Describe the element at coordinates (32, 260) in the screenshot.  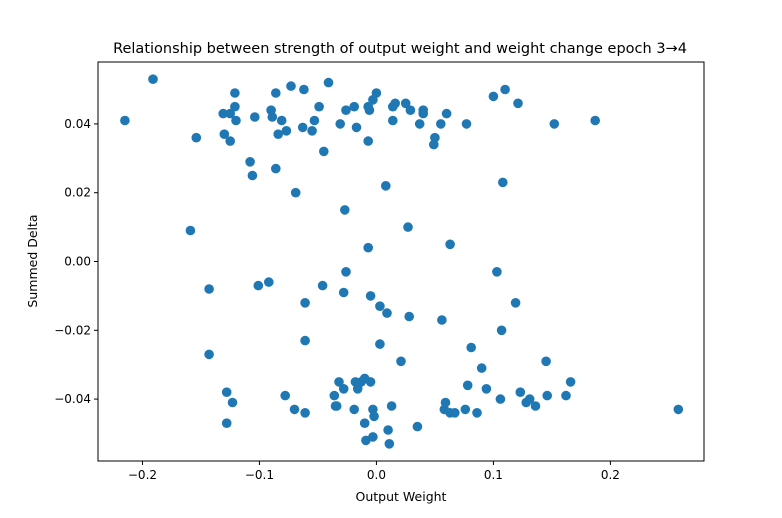
I see `y-axis-label: Summed Delta` at that location.